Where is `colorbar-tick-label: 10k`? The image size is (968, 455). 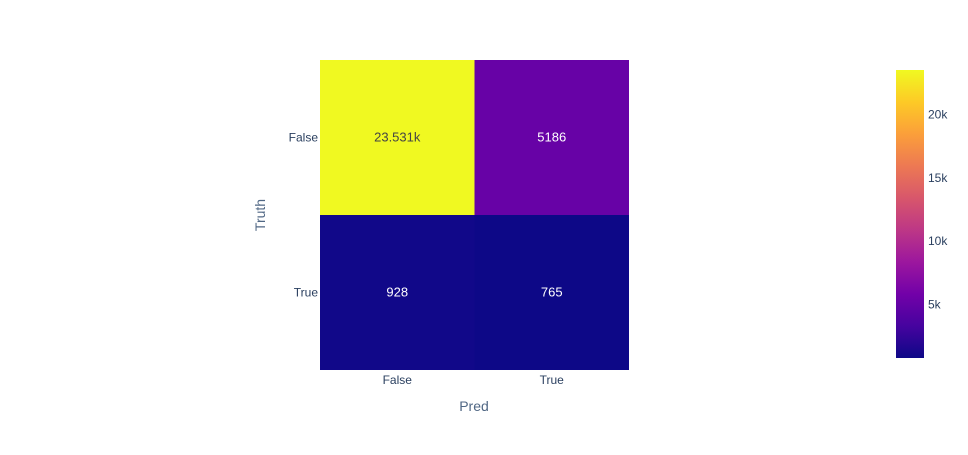
colorbar-tick-label: 10k is located at coordinates (938, 241).